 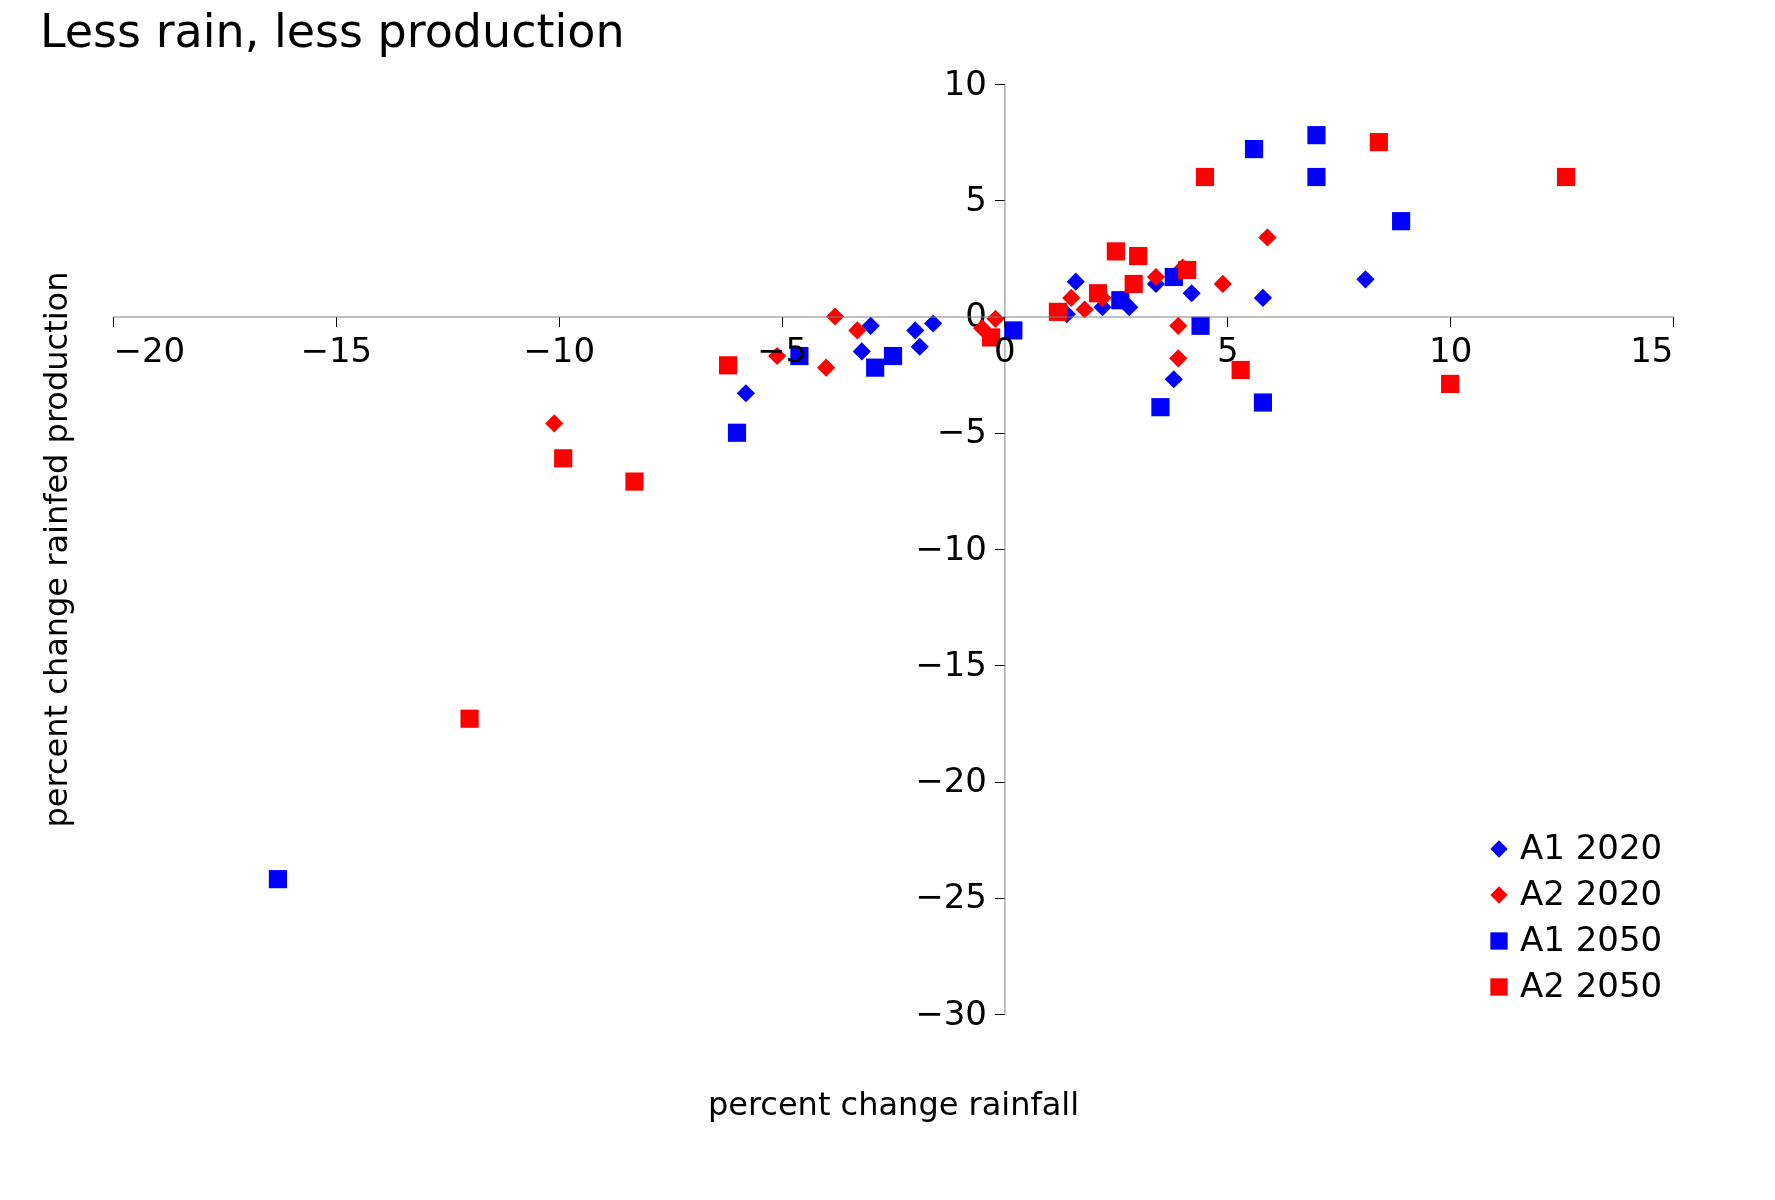 What do you see at coordinates (965, 82) in the screenshot?
I see `y-tick-label: 10` at bounding box center [965, 82].